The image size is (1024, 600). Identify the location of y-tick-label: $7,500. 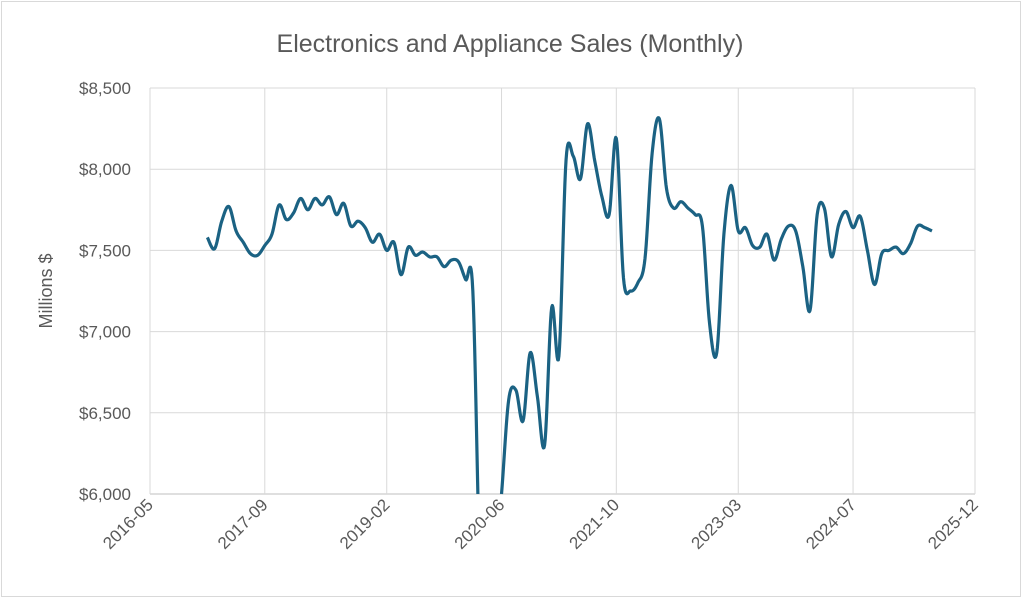
(105, 250).